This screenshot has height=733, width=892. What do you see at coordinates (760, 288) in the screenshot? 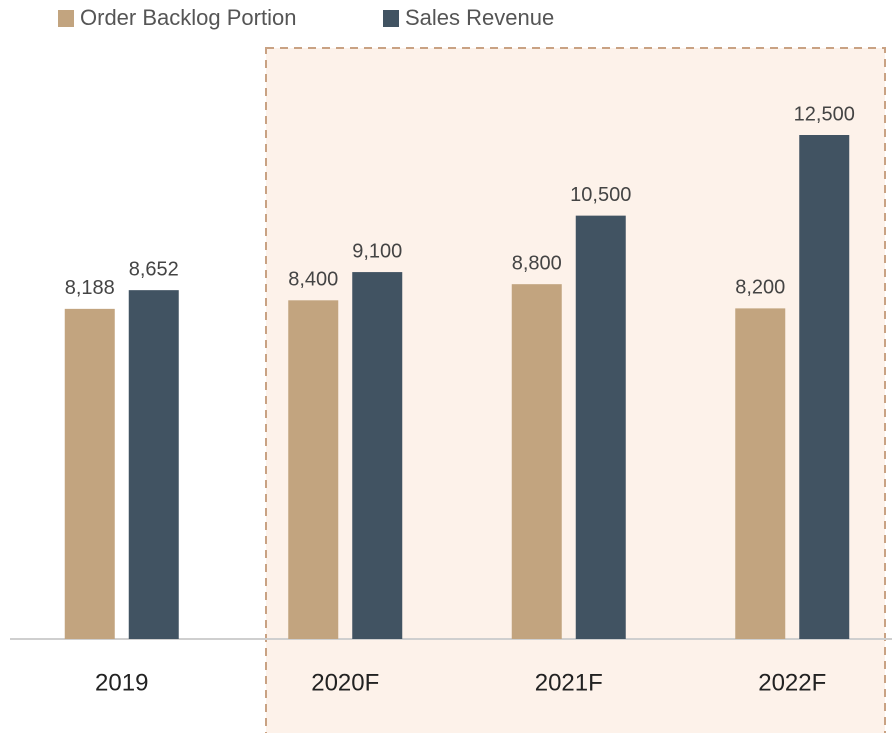
I see `value-label: 8,200` at bounding box center [760, 288].